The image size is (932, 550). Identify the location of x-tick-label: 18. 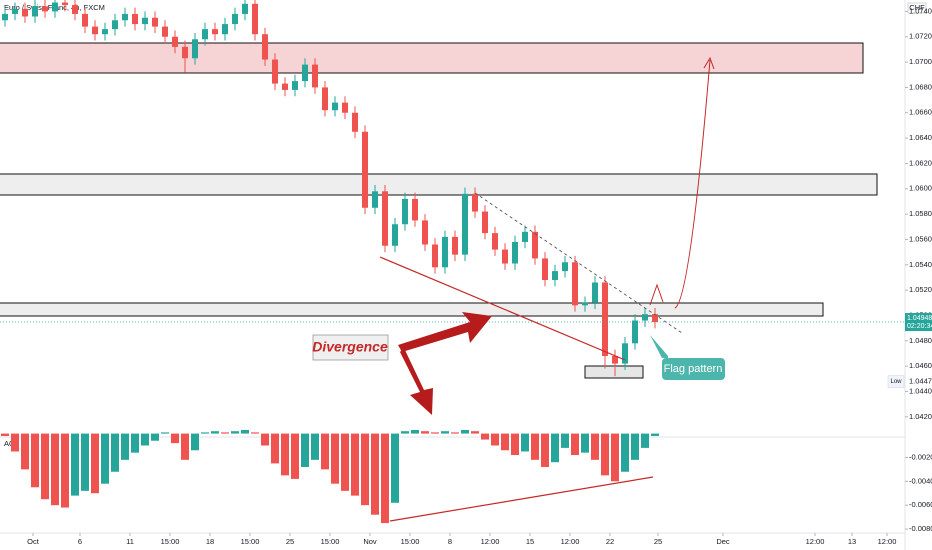
(210, 541).